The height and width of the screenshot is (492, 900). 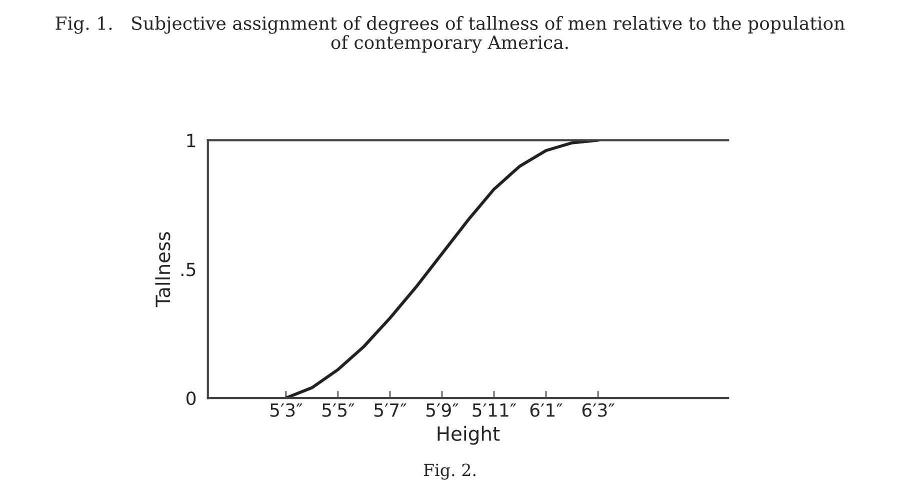 What do you see at coordinates (546, 410) in the screenshot?
I see `x-tick-label: 6′1″` at bounding box center [546, 410].